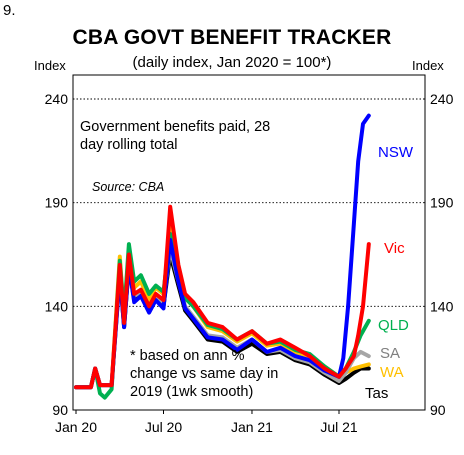 The height and width of the screenshot is (455, 464). Describe the element at coordinates (57, 203) in the screenshot. I see `y-tick-left-190: 190` at that location.